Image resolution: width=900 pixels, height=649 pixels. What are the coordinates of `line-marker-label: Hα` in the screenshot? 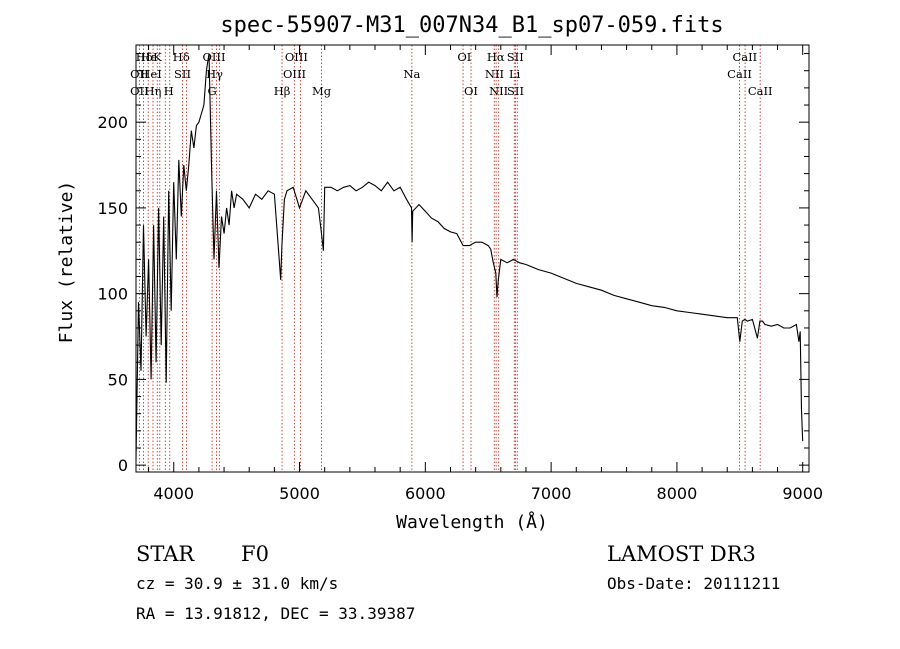 It's located at (496, 57).